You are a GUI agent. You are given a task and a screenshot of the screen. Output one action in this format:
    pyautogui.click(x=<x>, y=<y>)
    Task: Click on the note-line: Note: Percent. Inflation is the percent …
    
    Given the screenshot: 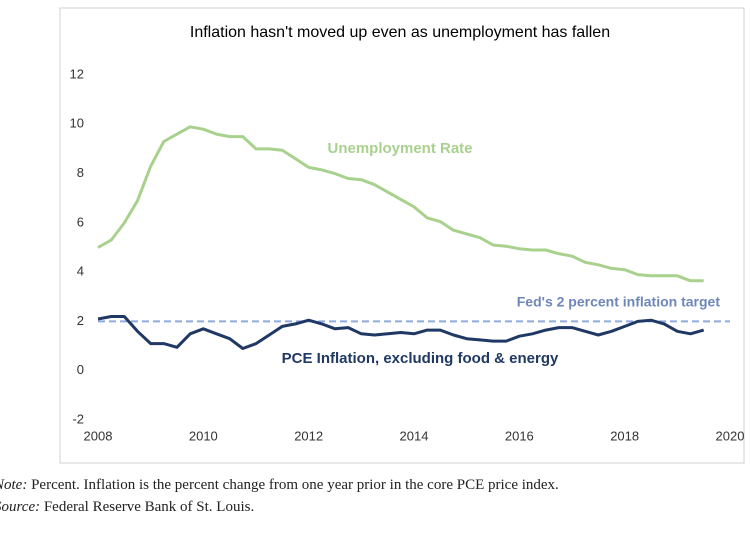 What is the action you would take?
    pyautogui.click(x=279, y=485)
    